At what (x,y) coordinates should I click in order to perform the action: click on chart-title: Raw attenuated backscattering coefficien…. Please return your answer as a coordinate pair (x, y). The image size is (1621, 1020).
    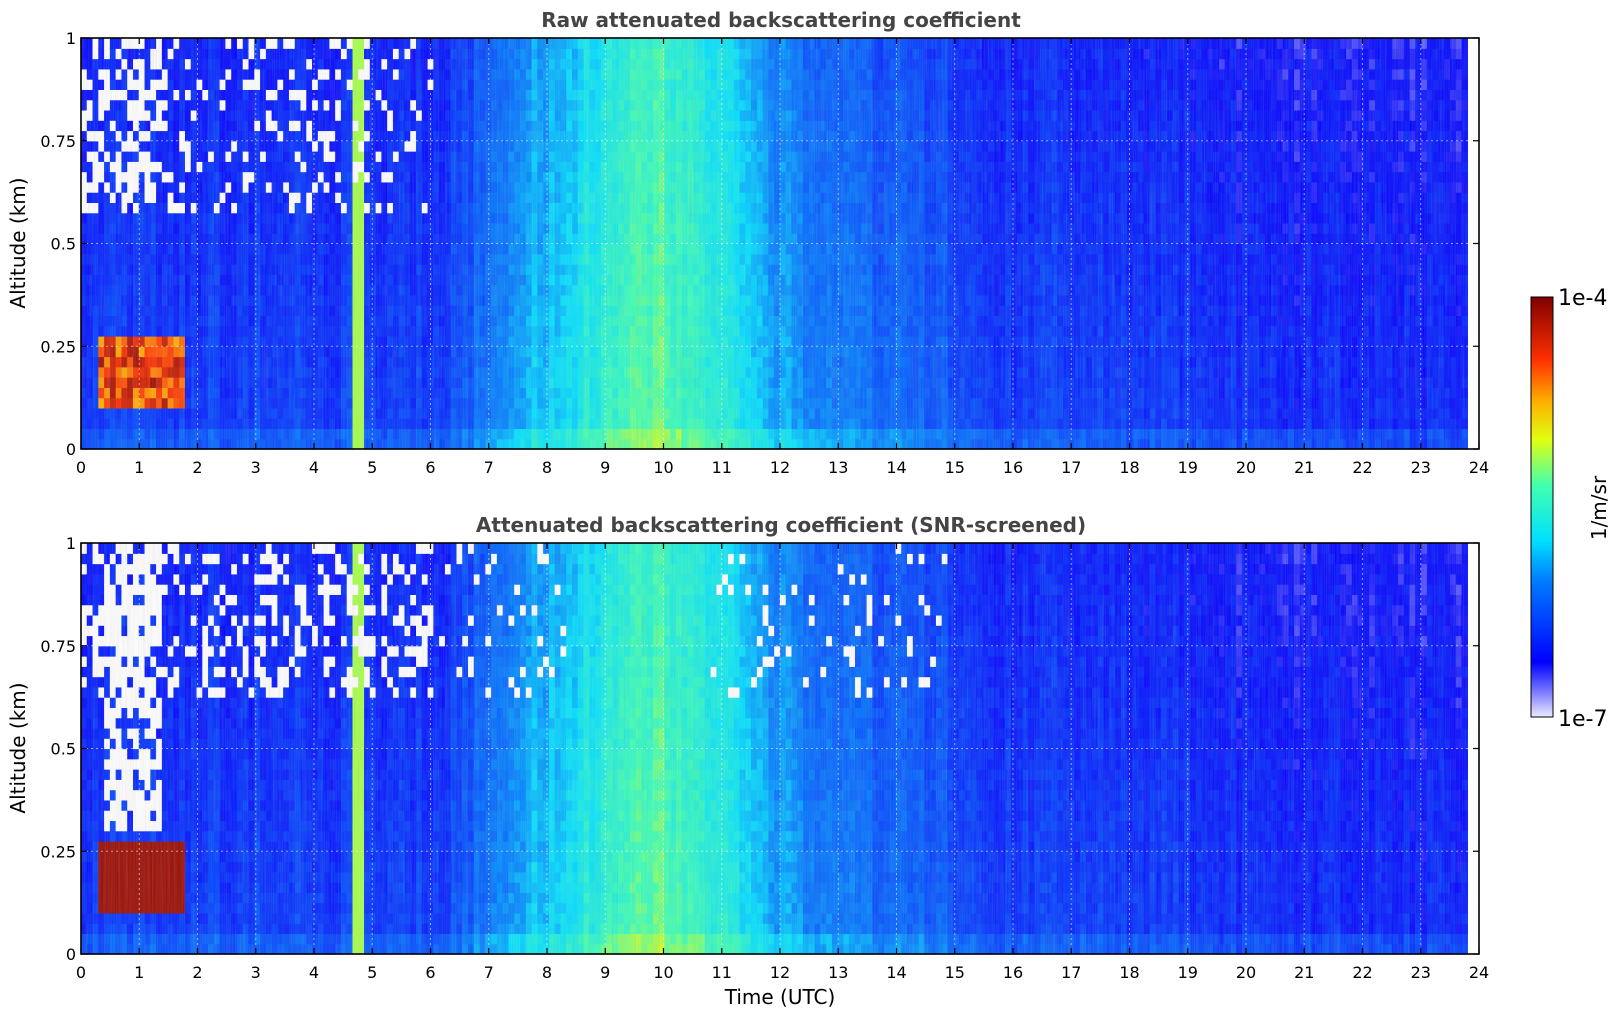
    Looking at the image, I should click on (781, 20).